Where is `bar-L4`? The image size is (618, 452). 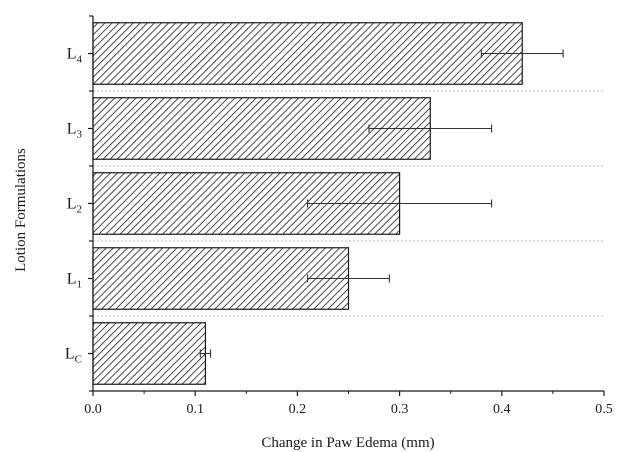 bar-L4 is located at coordinates (307, 53).